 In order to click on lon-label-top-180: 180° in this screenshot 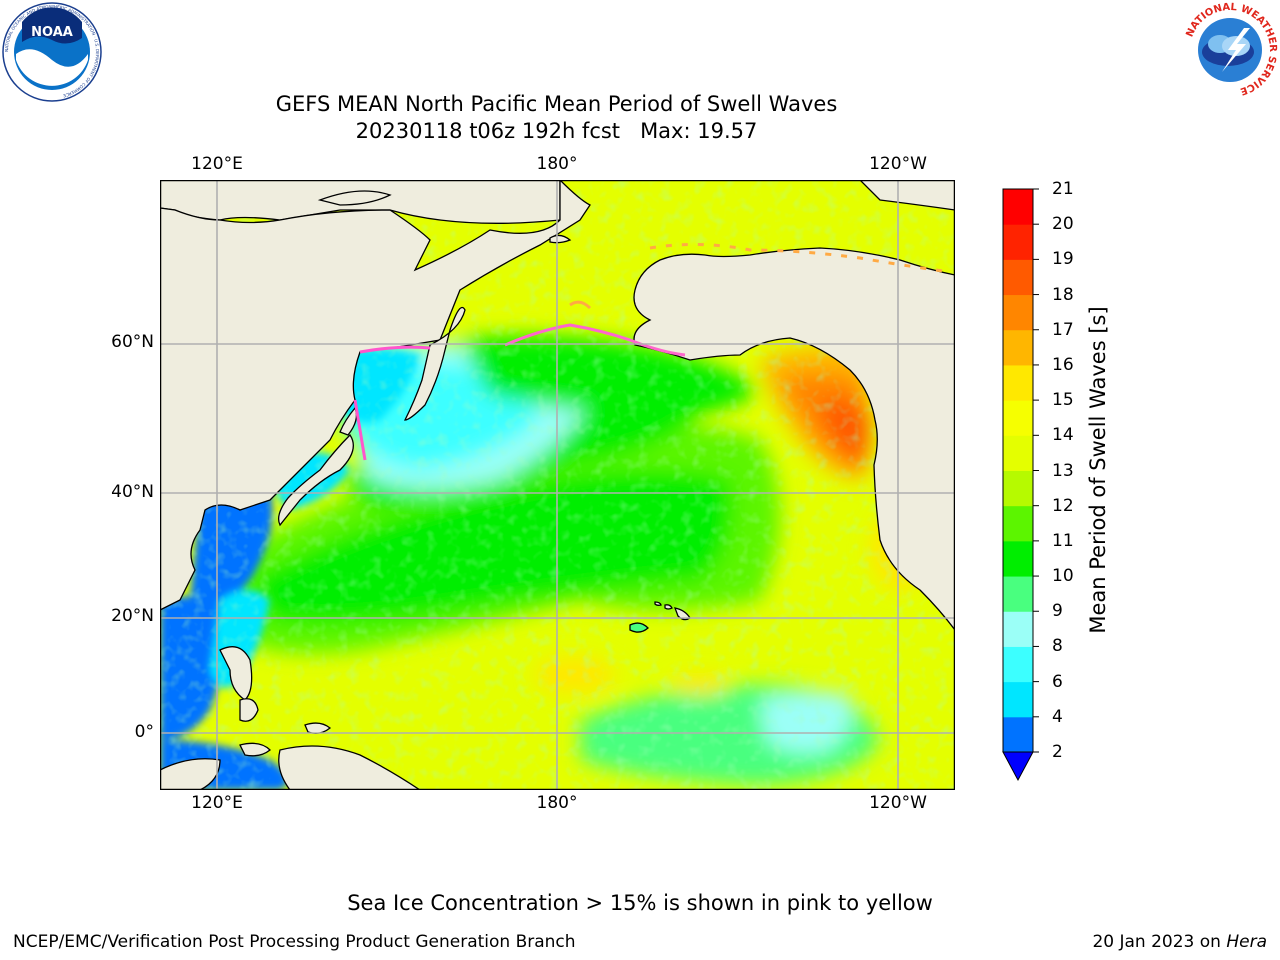, I will do `click(557, 164)`.